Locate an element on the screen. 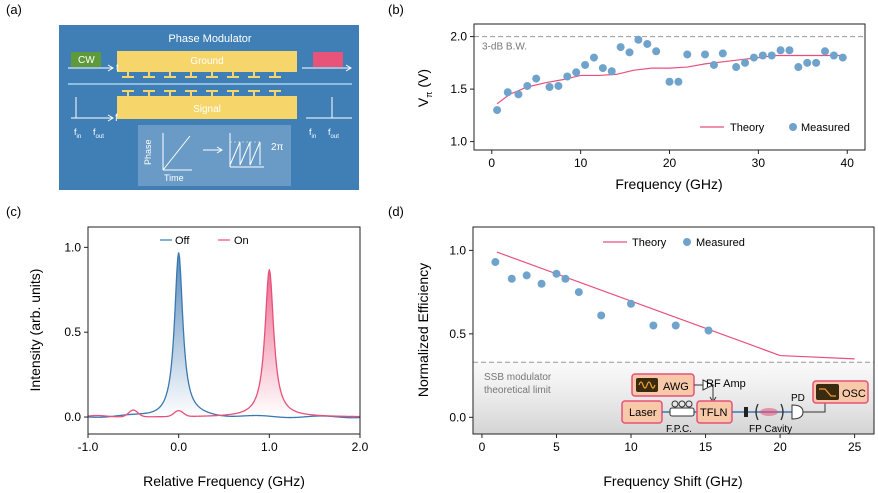 This screenshot has height=493, width=878. cw-input-pulse is located at coordinates (86, 59).